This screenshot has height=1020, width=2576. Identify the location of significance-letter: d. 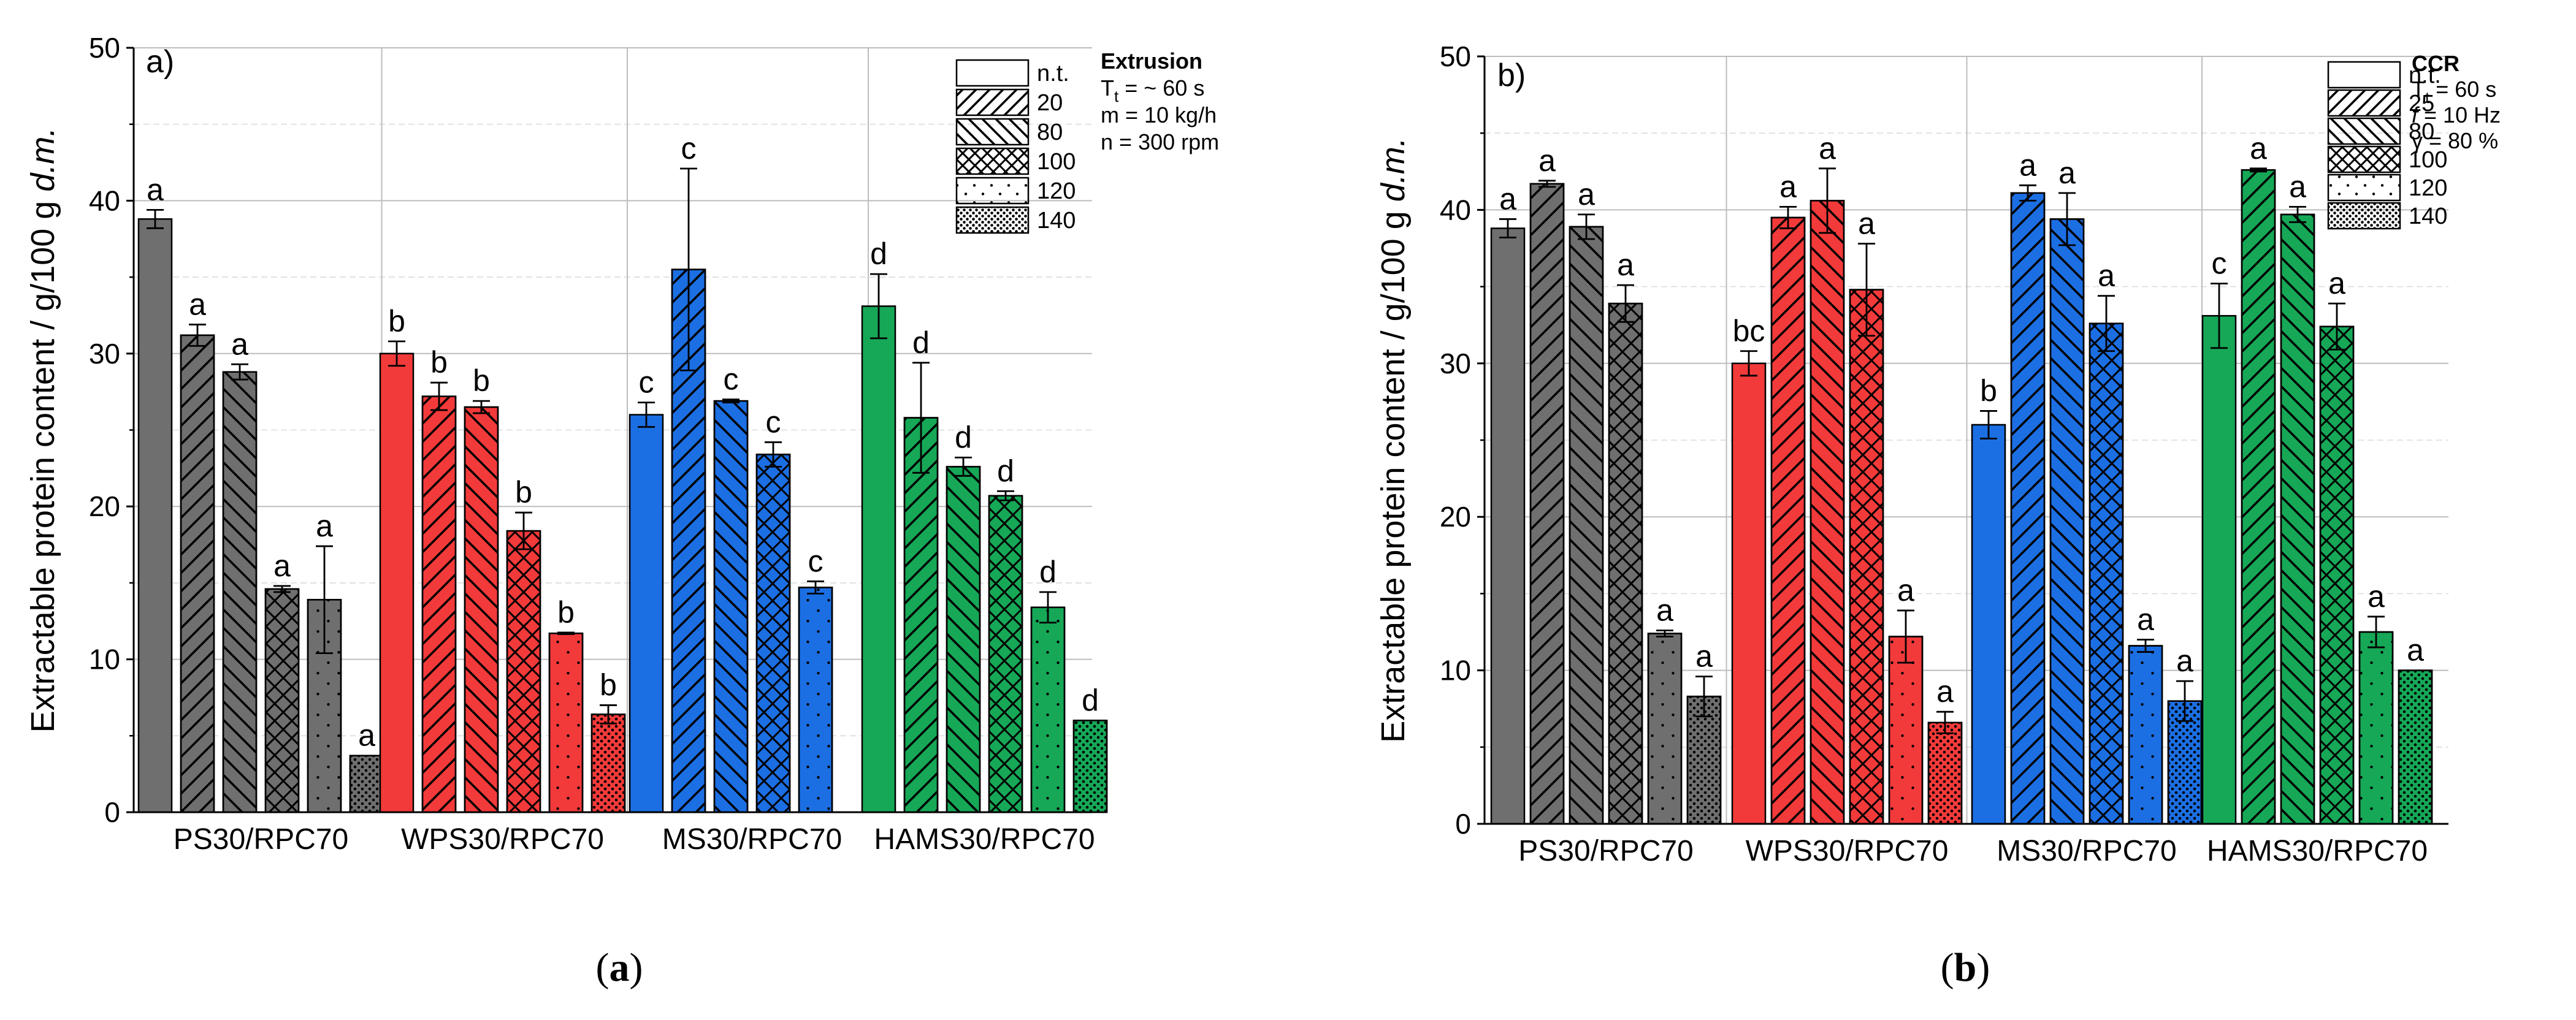
(878, 254).